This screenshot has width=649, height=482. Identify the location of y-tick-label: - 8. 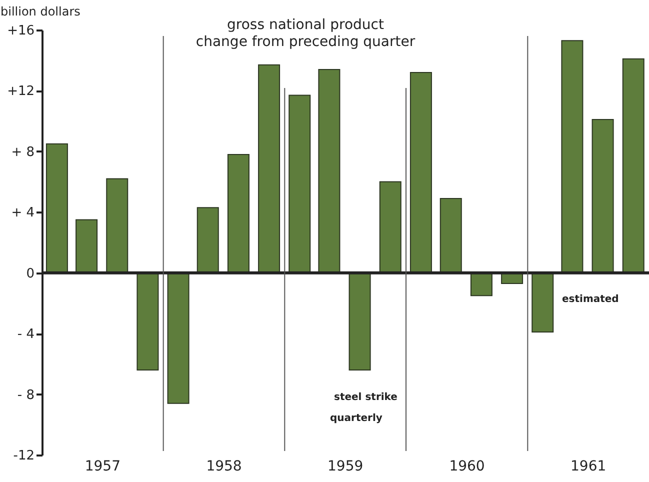
(25, 395).